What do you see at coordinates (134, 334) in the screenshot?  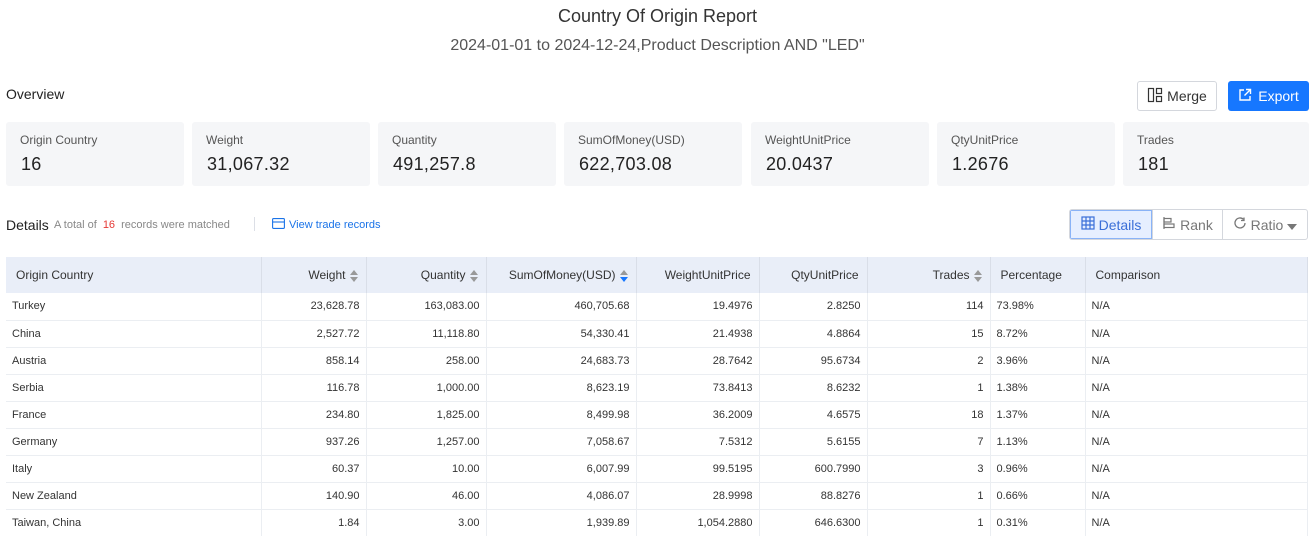 I see `country-cell: China` at bounding box center [134, 334].